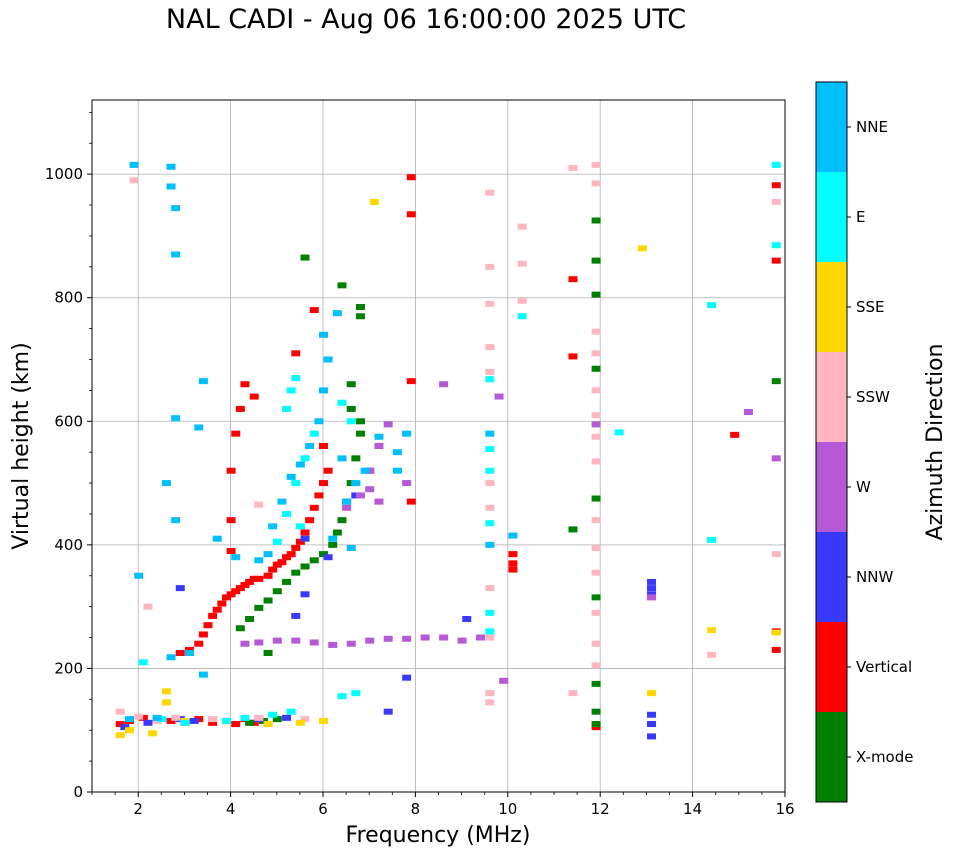  I want to click on x-tick-label: 14, so click(692, 809).